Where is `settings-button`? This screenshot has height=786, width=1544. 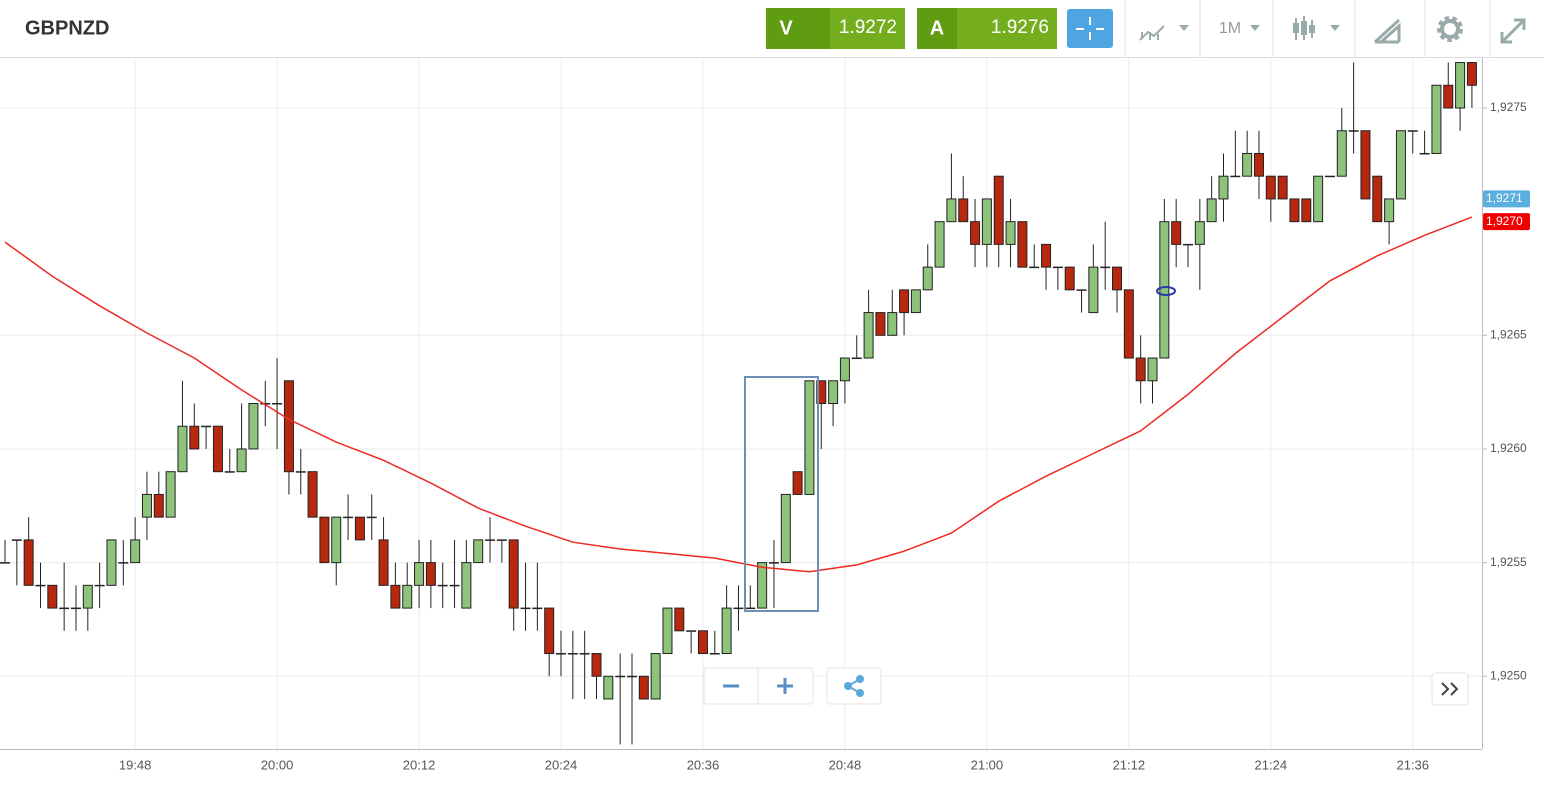
settings-button is located at coordinates (1450, 29).